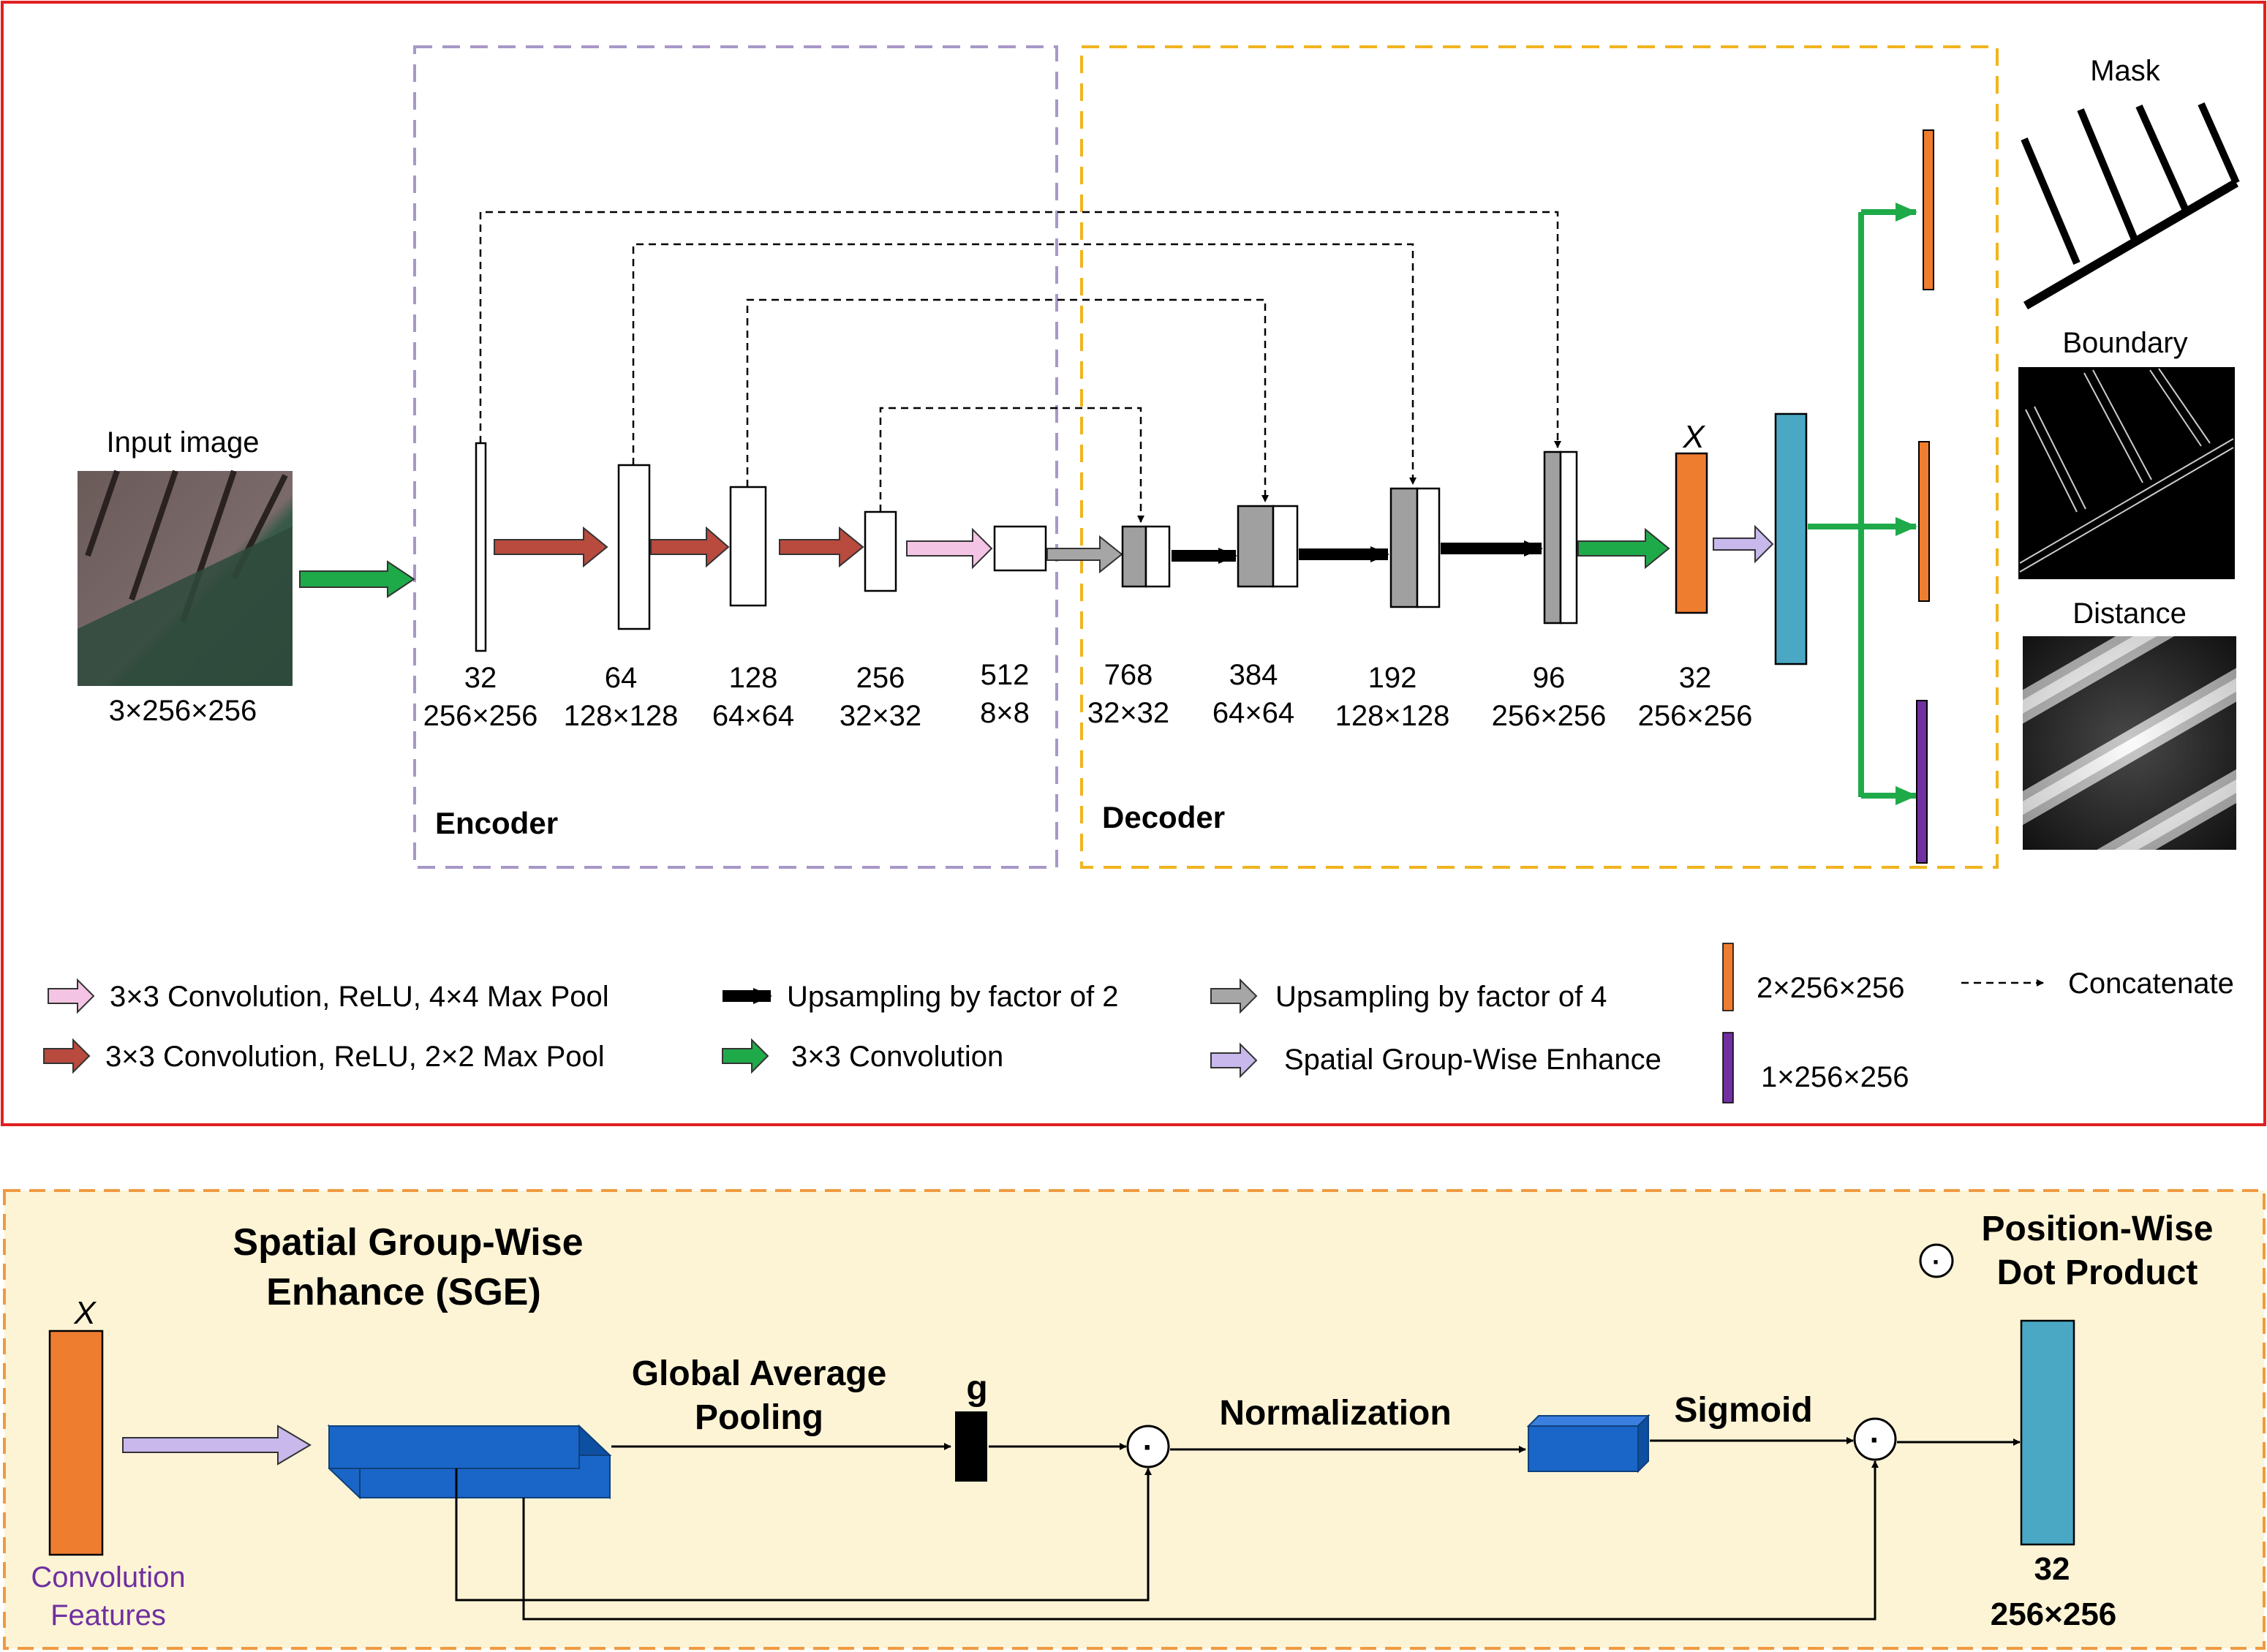 This screenshot has height=1652, width=2267. Describe the element at coordinates (2129, 743) in the screenshot. I see `output-distance-image` at that location.